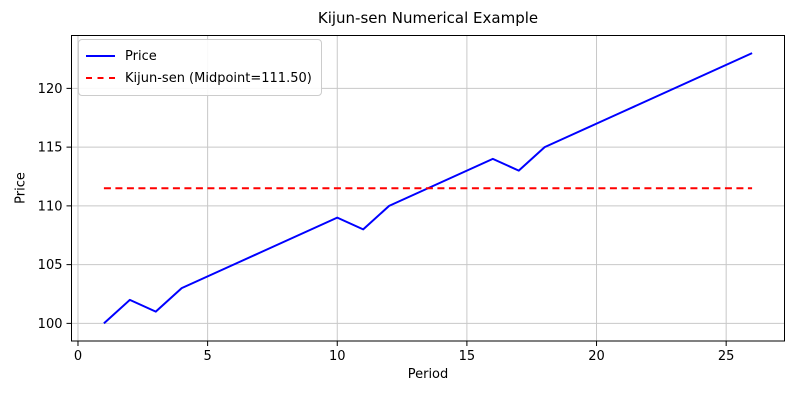 This screenshot has width=800, height=400. Describe the element at coordinates (467, 356) in the screenshot. I see `x-tick-label: 15` at that location.